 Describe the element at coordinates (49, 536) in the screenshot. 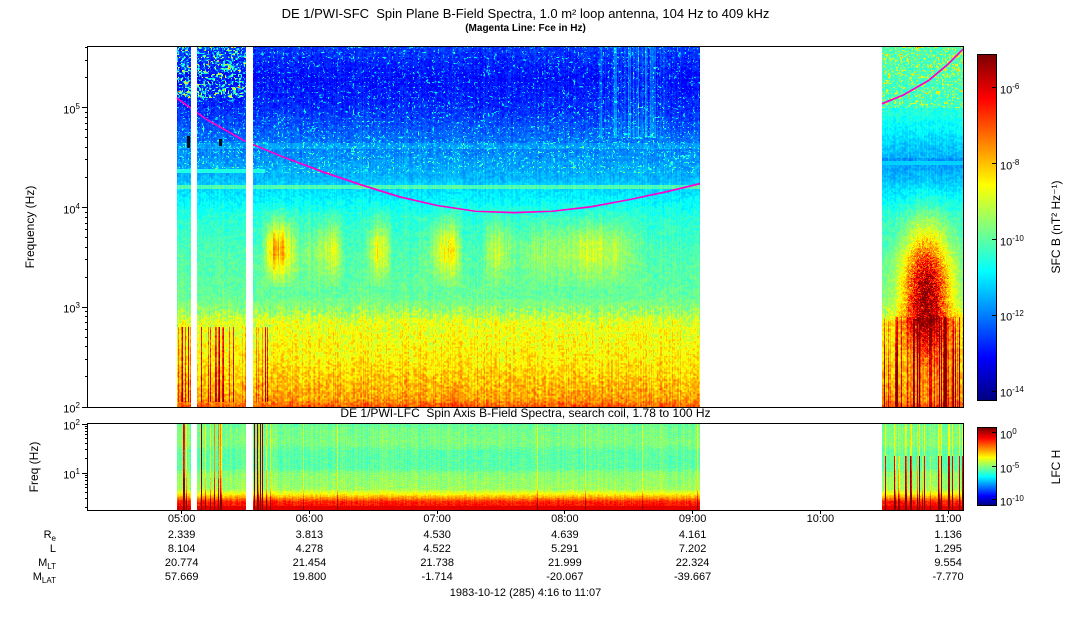

I see `ephemeris-row-label: Re` at that location.